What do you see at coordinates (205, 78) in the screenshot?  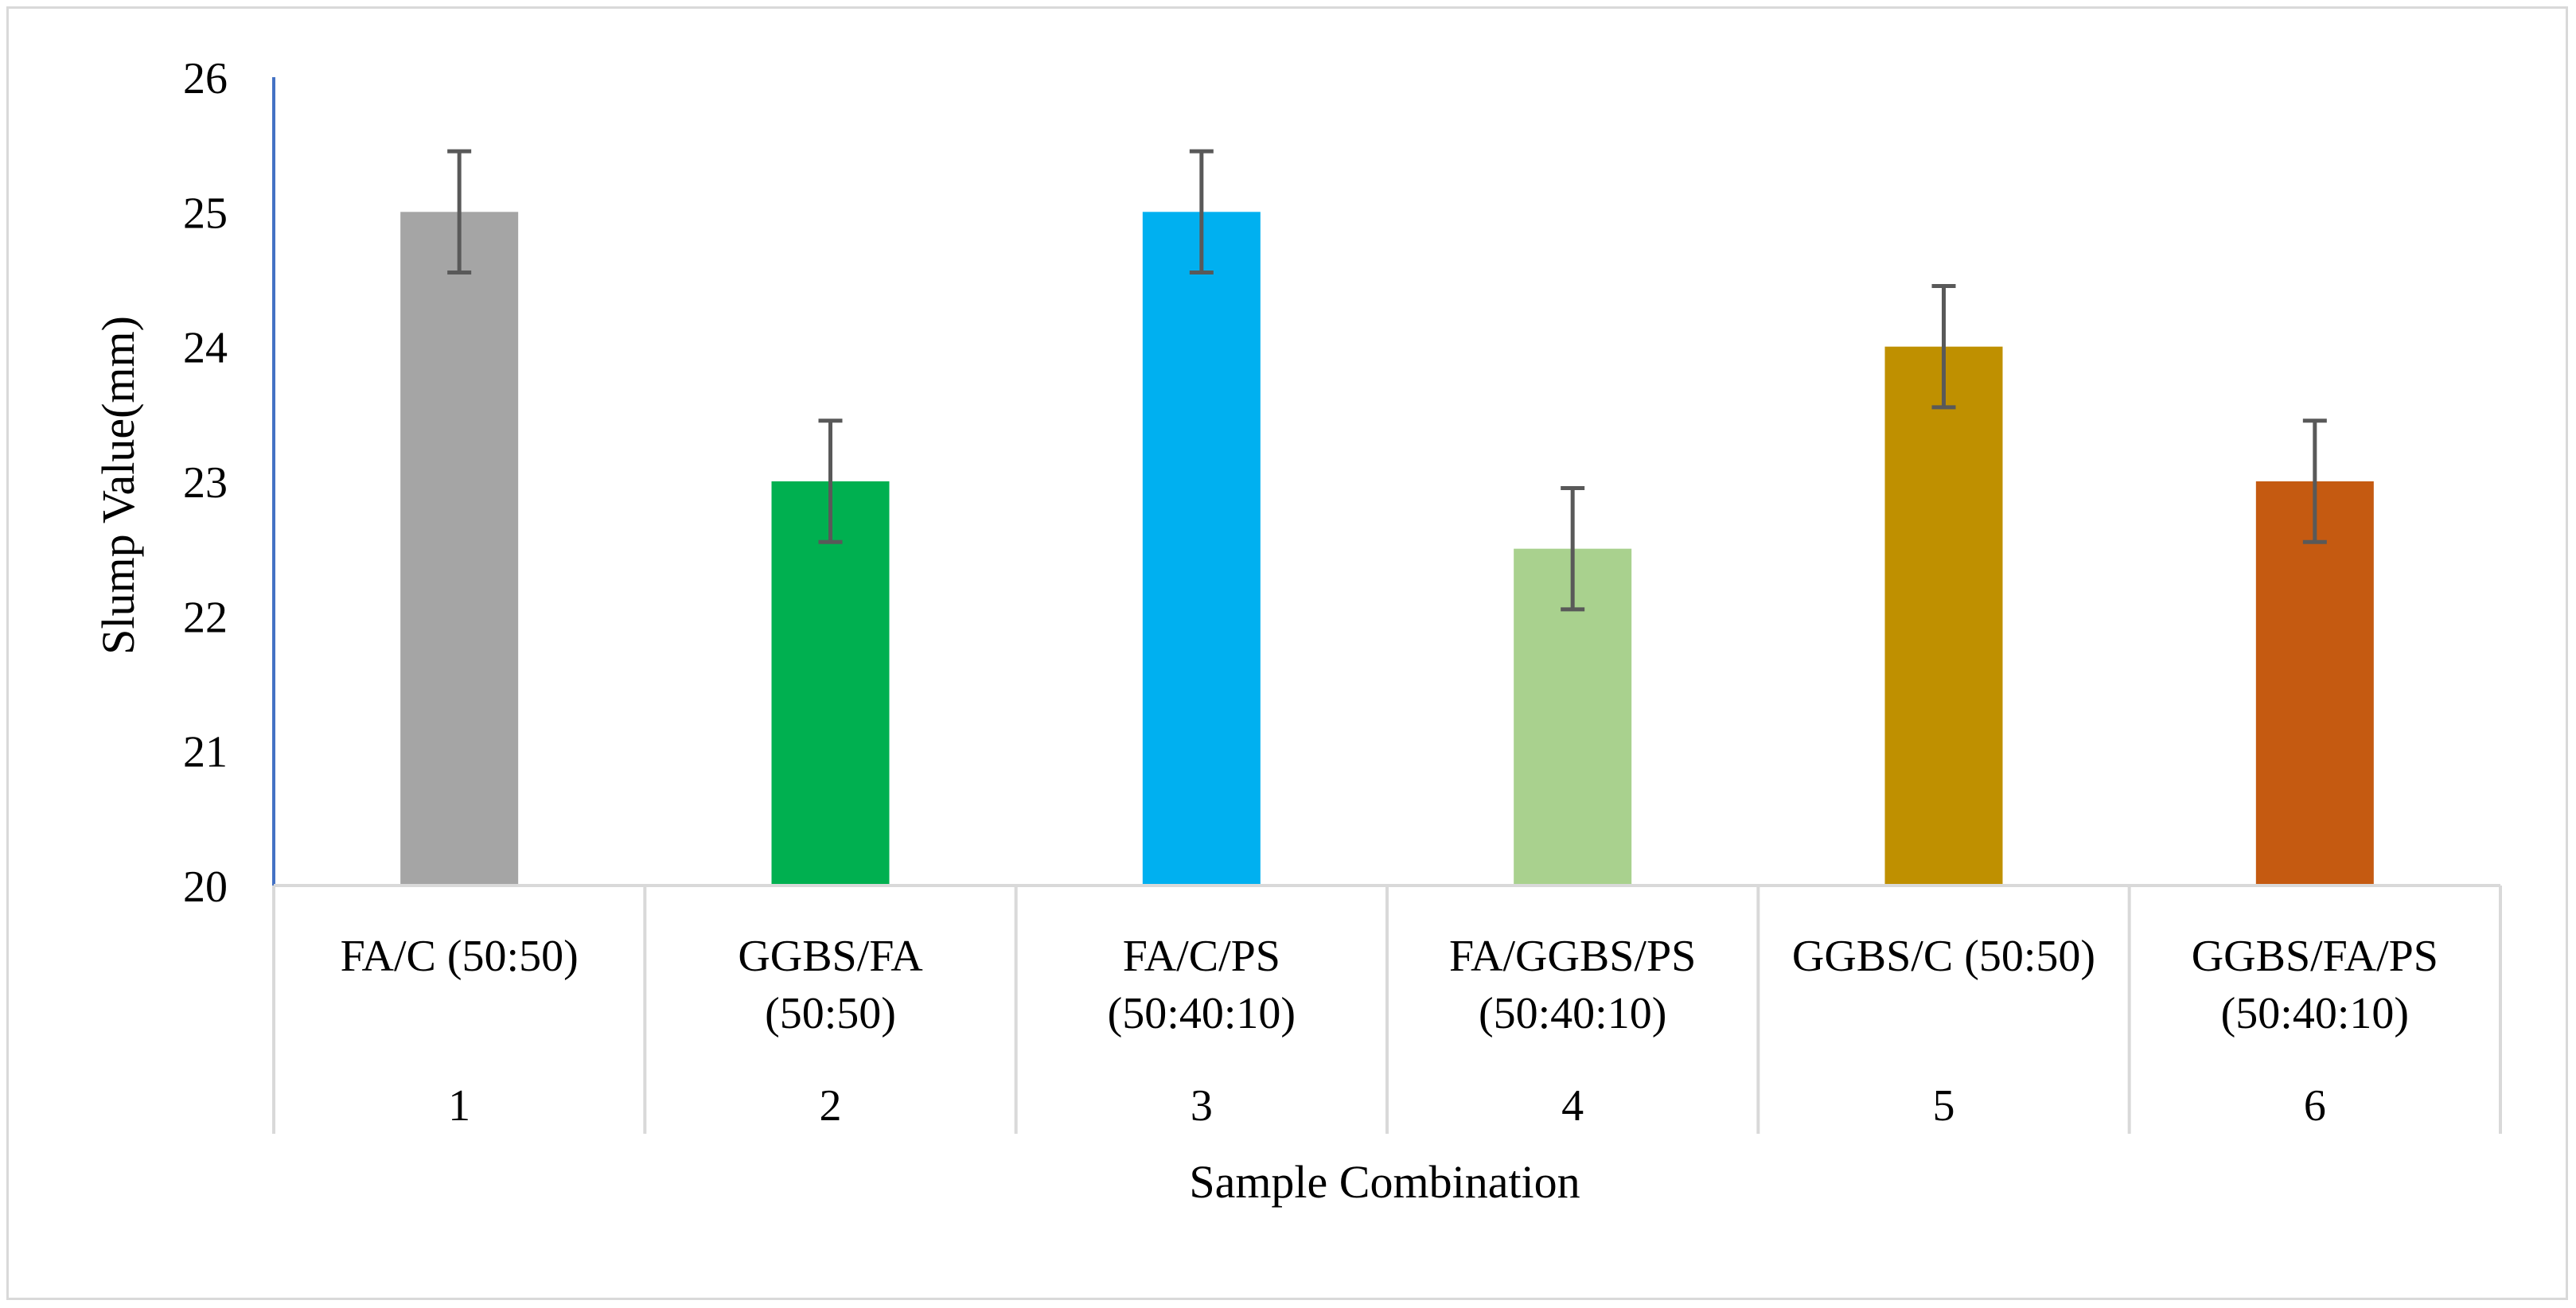 I see `y-tick-label: 26` at bounding box center [205, 78].